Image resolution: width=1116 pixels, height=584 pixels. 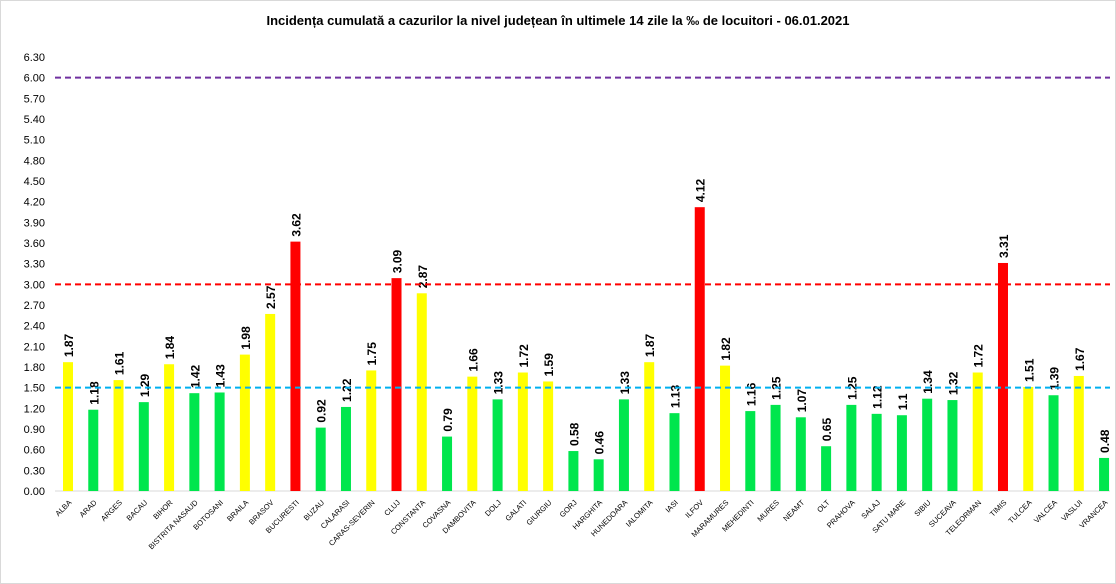 What do you see at coordinates (34, 285) in the screenshot?
I see `y-tick-label: 3.00` at bounding box center [34, 285].